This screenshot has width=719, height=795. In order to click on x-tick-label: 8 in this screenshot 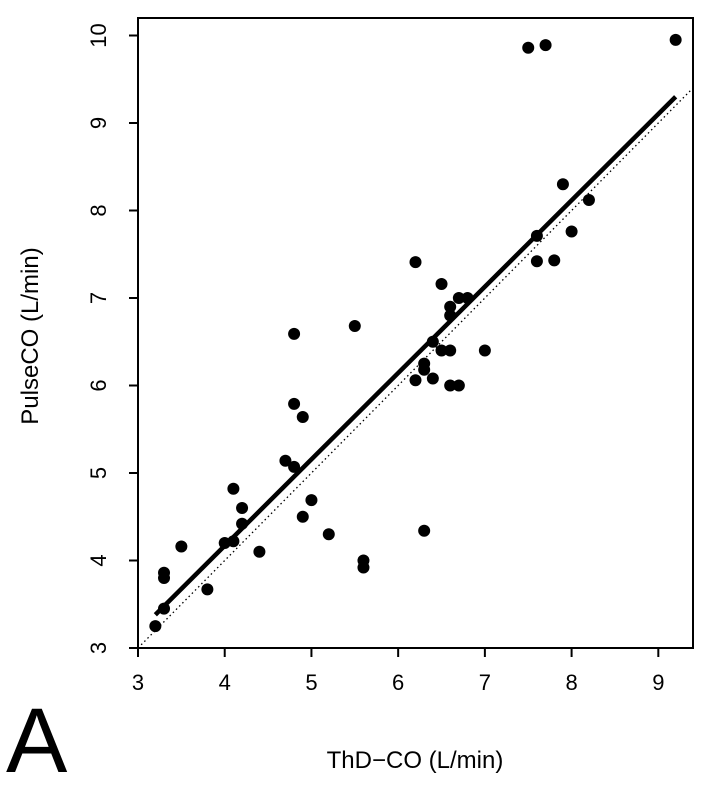, I will do `click(571, 682)`.